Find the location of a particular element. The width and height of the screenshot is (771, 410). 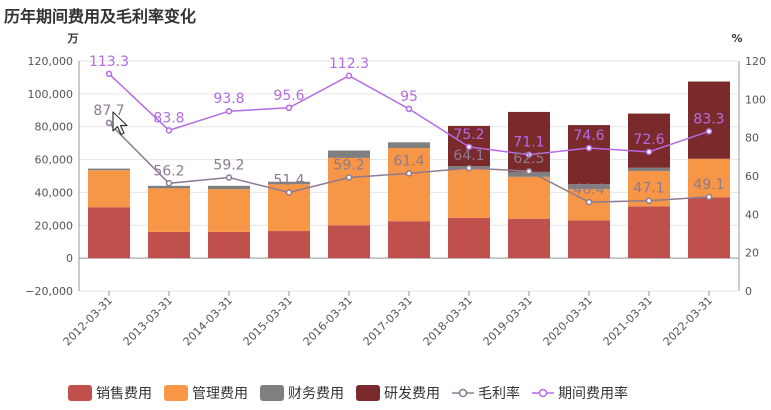

chart-title: 历年期间费用及毛利率变化 is located at coordinates (100, 16).